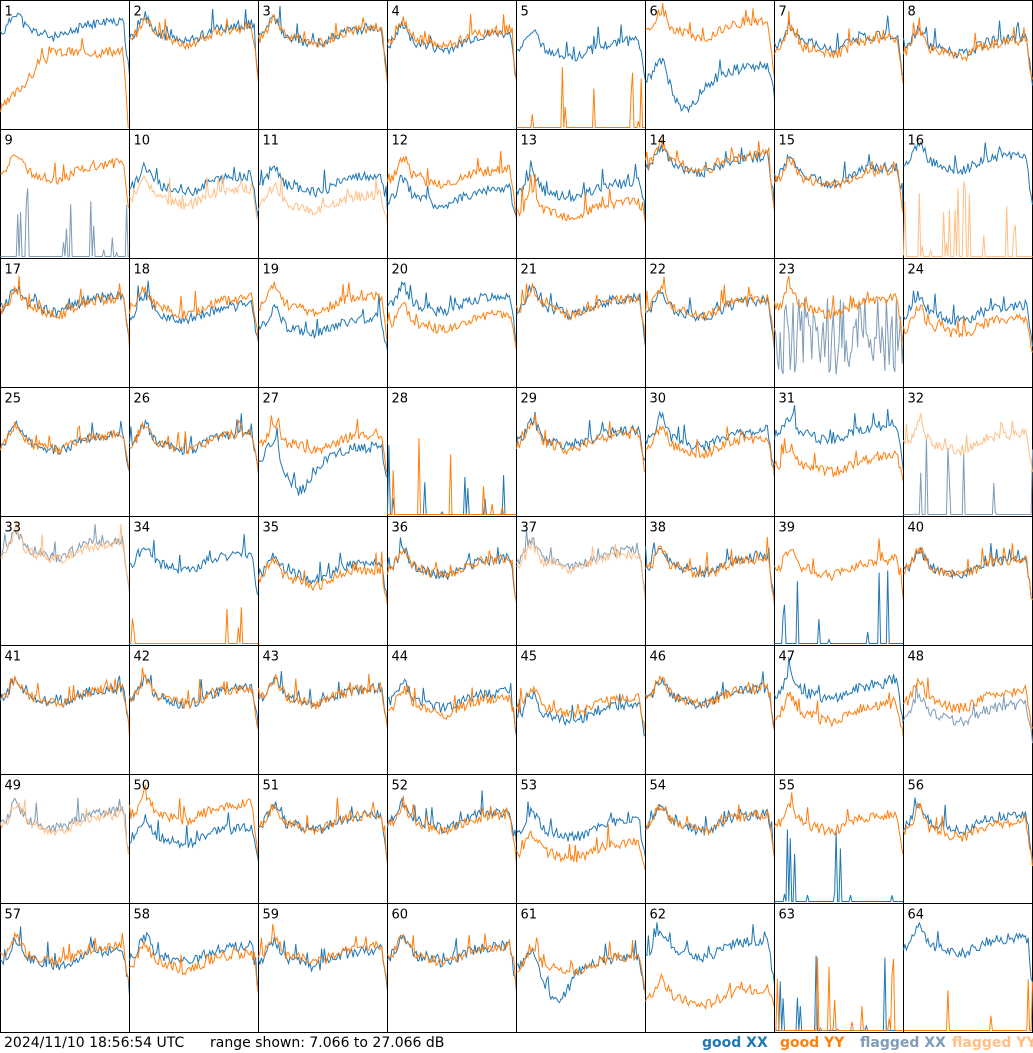 Image resolution: width=1033 pixels, height=1053 pixels. What do you see at coordinates (396, 12) in the screenshot?
I see `panel-label: 4` at bounding box center [396, 12].